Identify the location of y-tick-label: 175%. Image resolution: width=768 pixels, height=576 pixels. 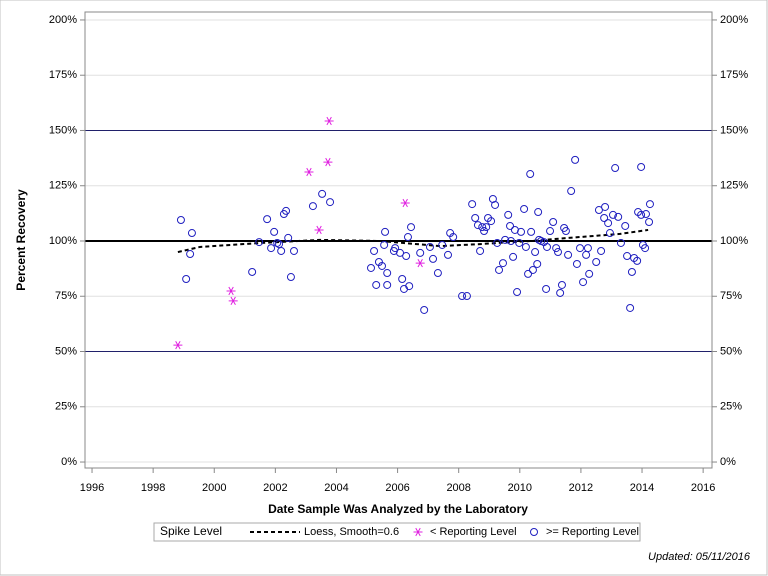
(63, 75).